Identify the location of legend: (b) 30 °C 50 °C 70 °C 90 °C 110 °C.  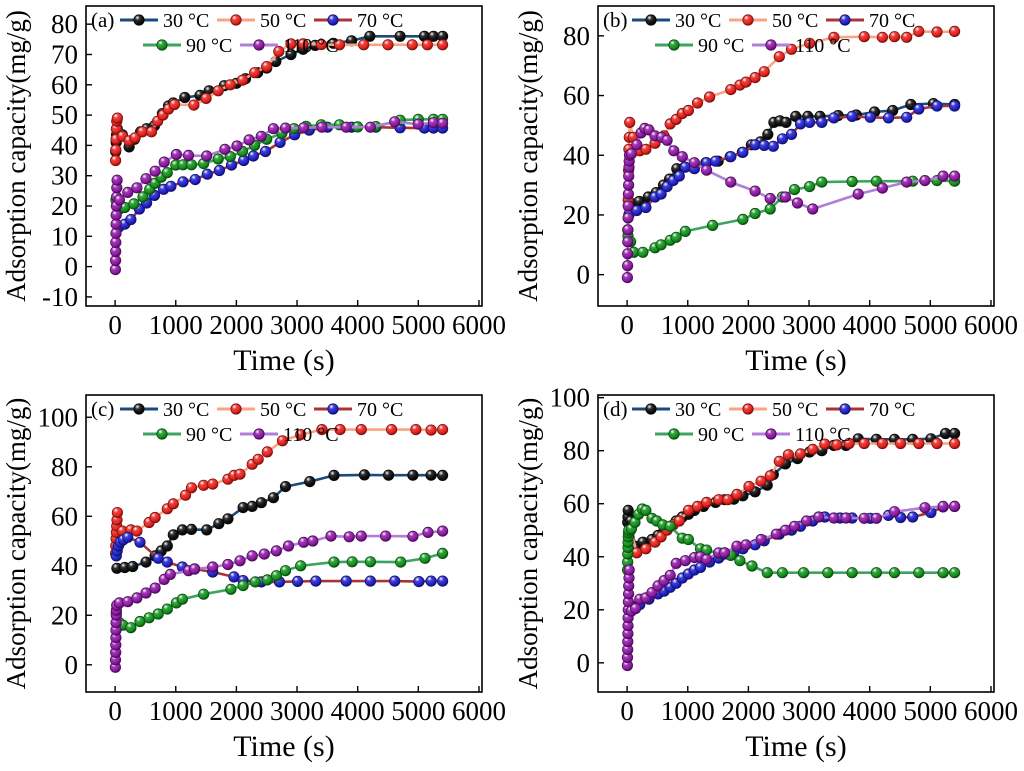
(759, 32).